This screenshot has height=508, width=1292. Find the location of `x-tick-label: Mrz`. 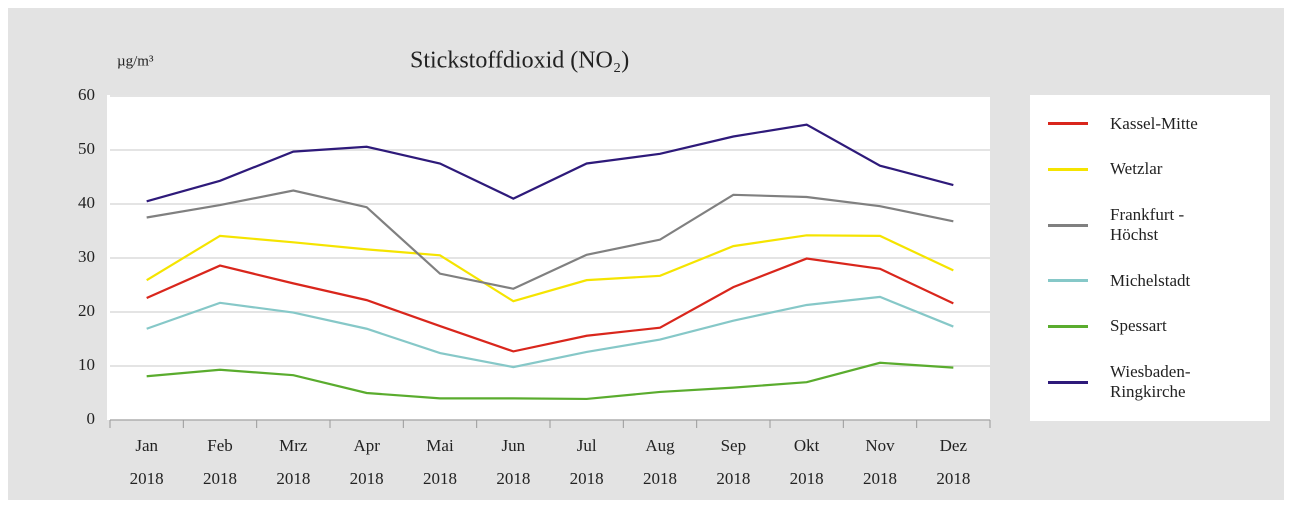

x-tick-label: Mrz is located at coordinates (293, 445).